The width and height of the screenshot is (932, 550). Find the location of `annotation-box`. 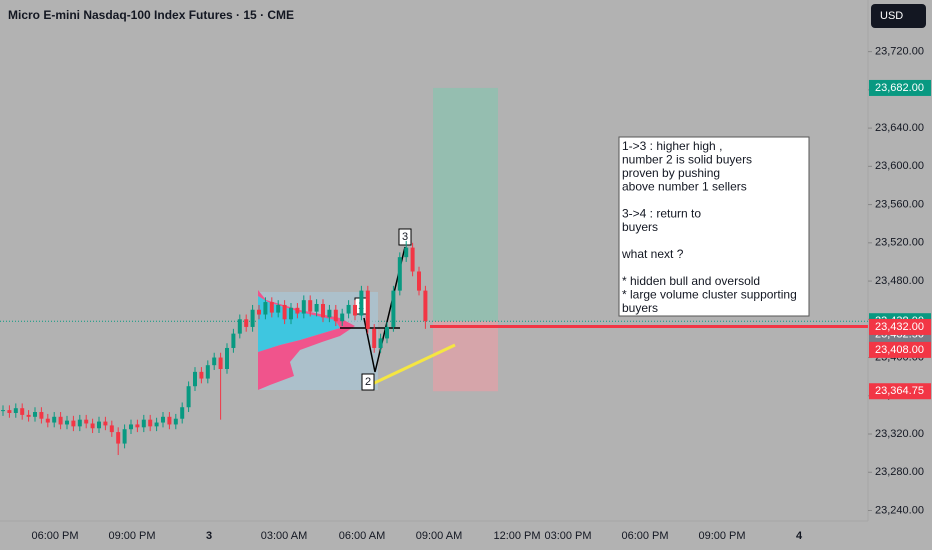

annotation-box is located at coordinates (714, 226).